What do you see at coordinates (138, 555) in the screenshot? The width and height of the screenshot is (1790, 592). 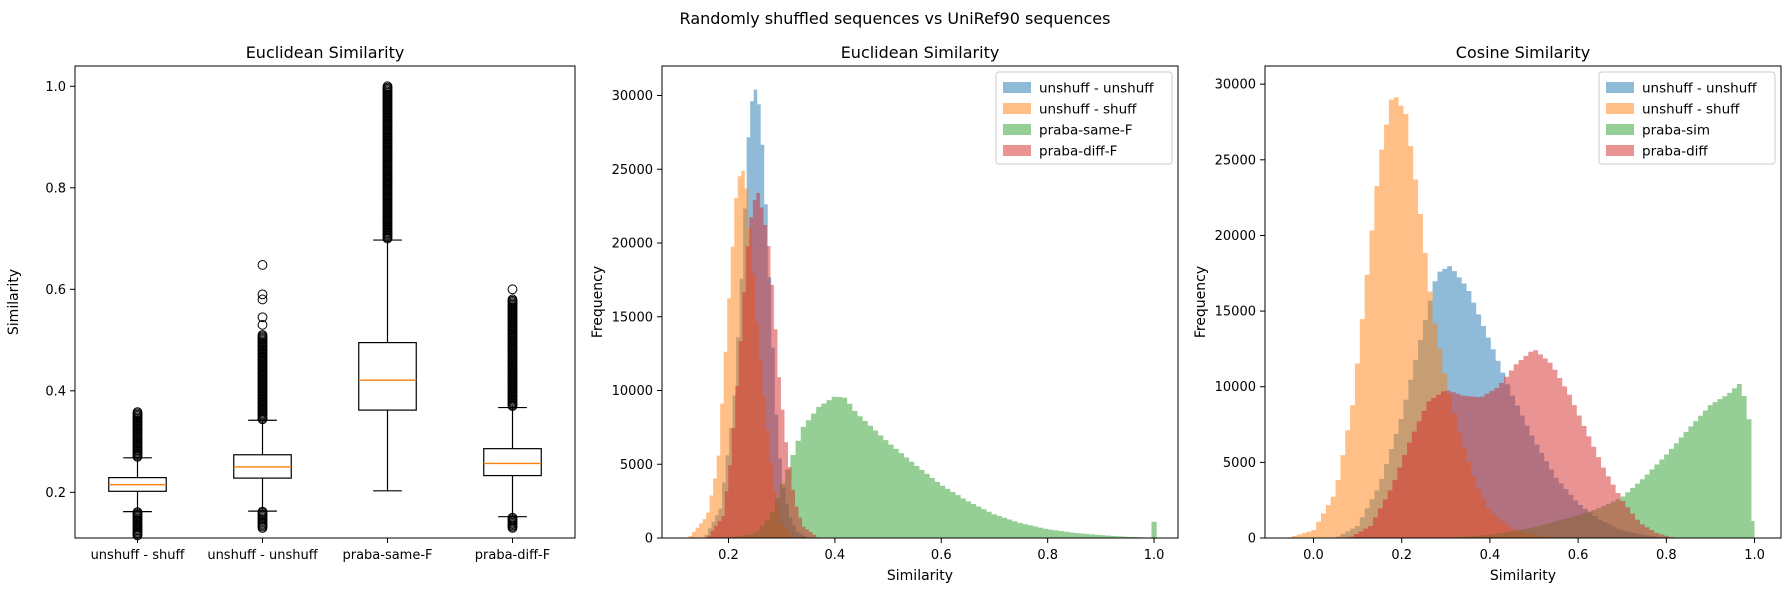 I see `x-tick-label: unshuff - shuff` at bounding box center [138, 555].